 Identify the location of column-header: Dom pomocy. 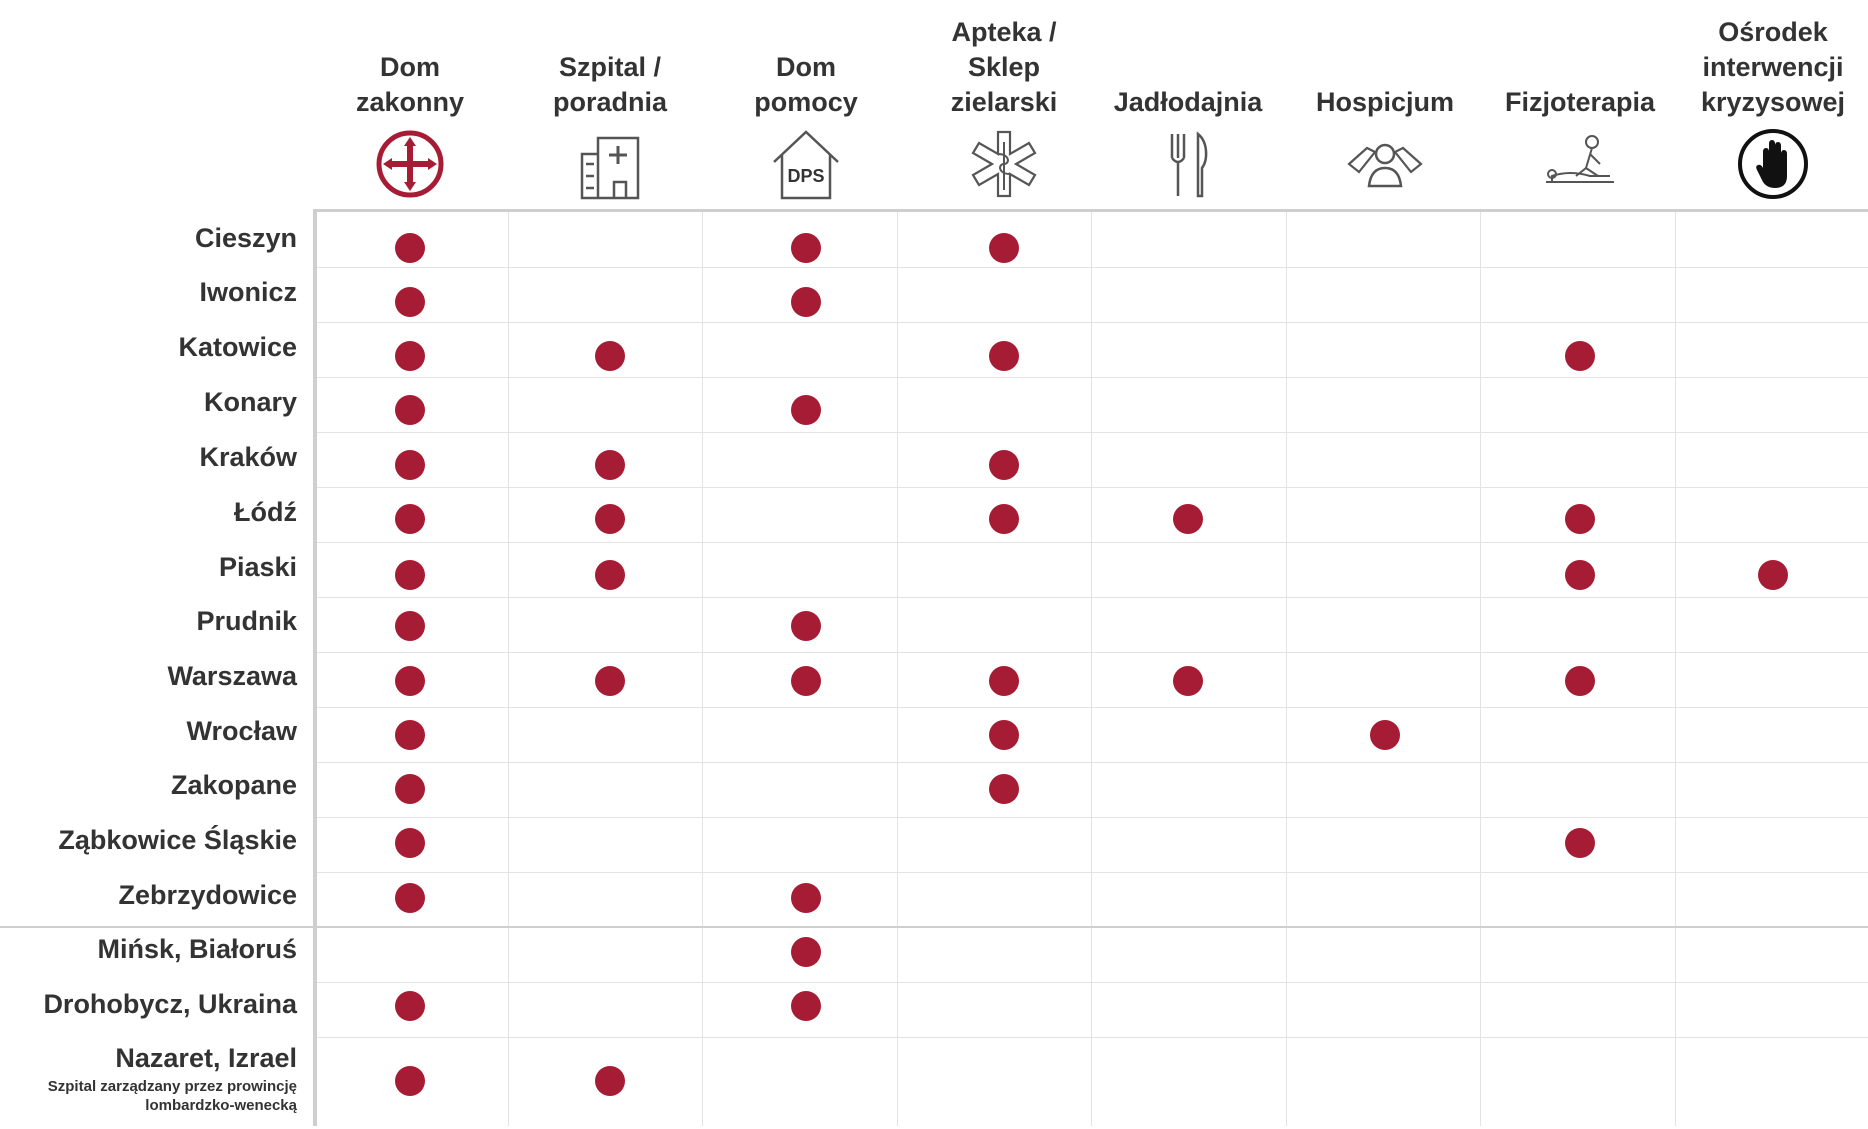
(806, 64).